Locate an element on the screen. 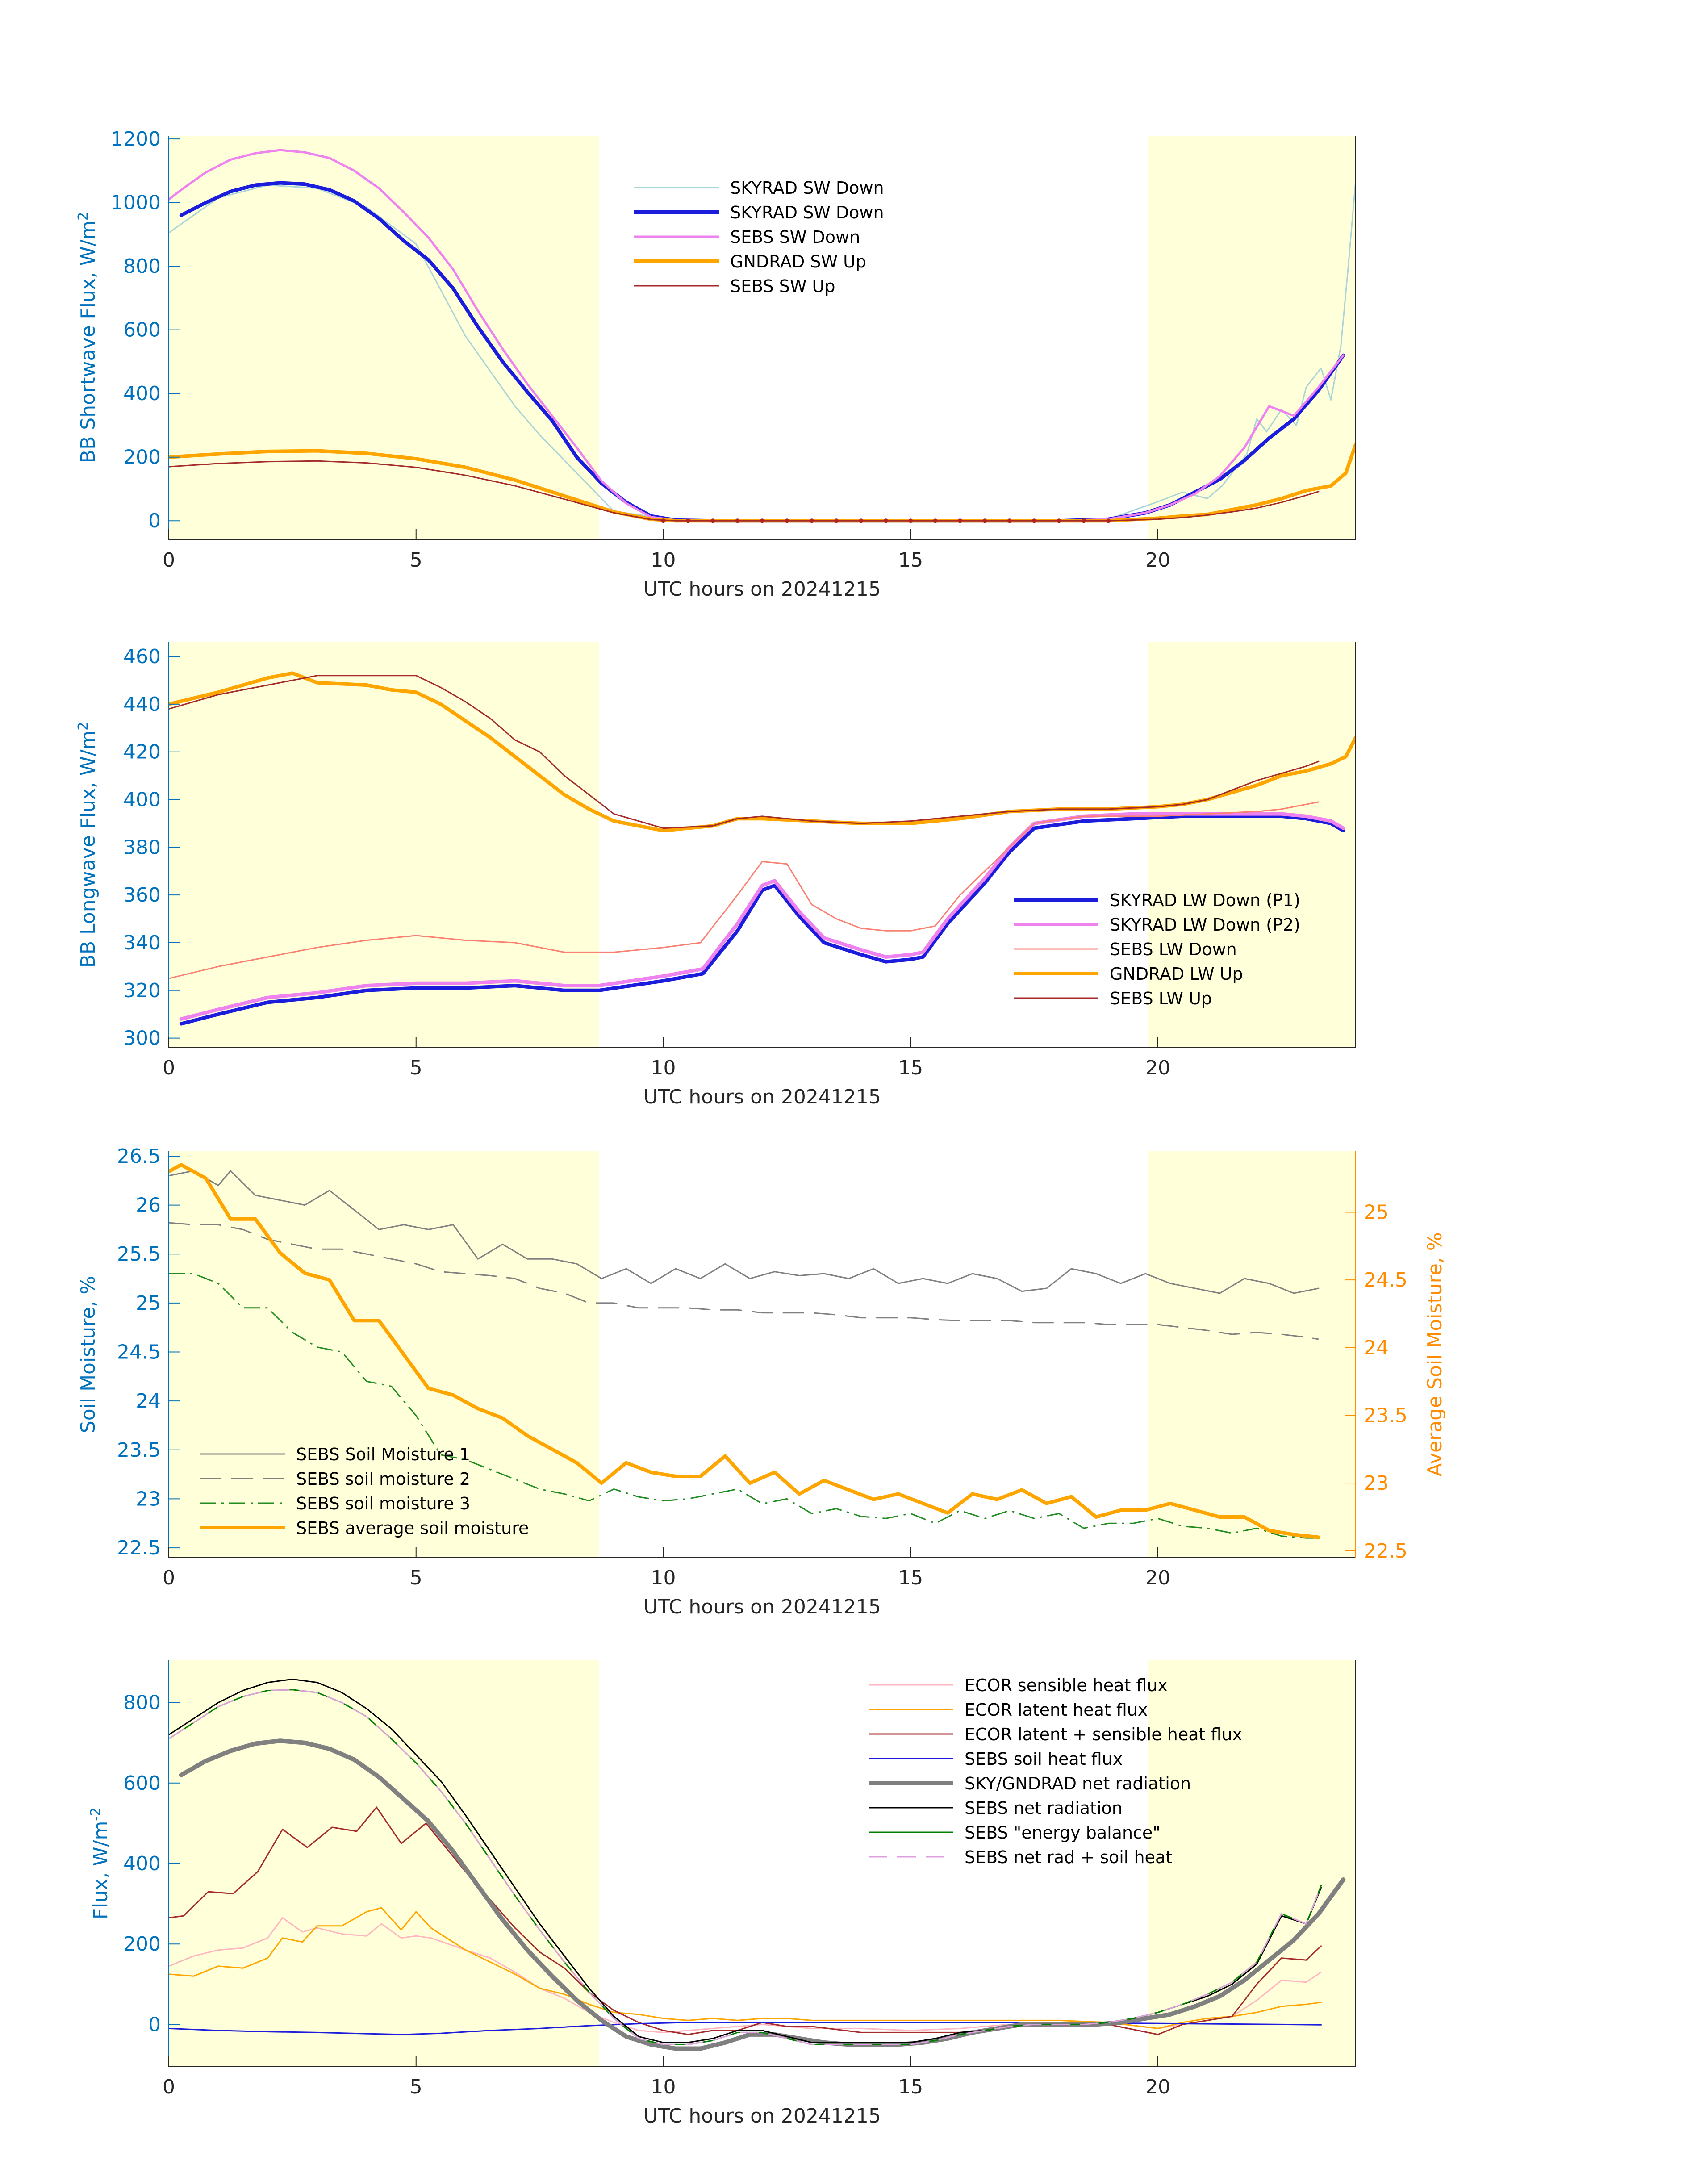  panel-energy-flux-y-label: Flux, W/m-2 is located at coordinates (100, 1864).